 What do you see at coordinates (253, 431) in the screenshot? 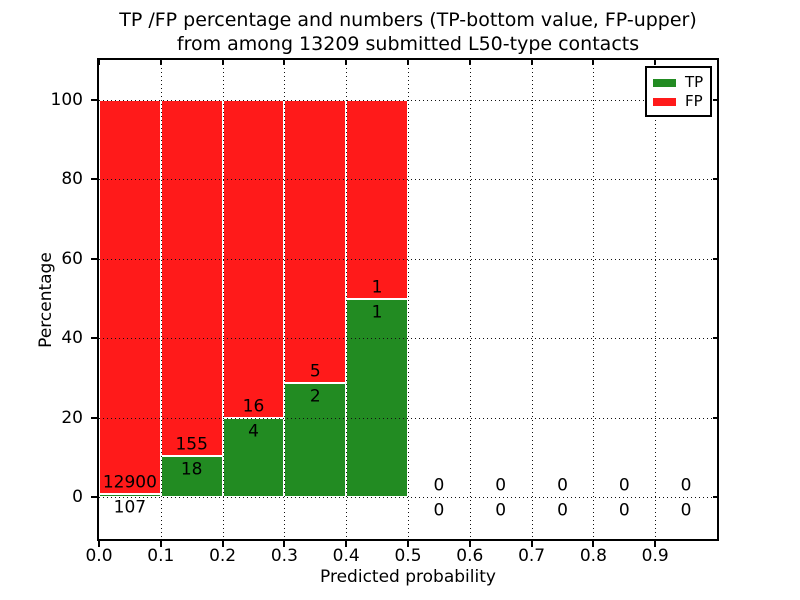
I see `tp-count-label: 4` at bounding box center [253, 431].